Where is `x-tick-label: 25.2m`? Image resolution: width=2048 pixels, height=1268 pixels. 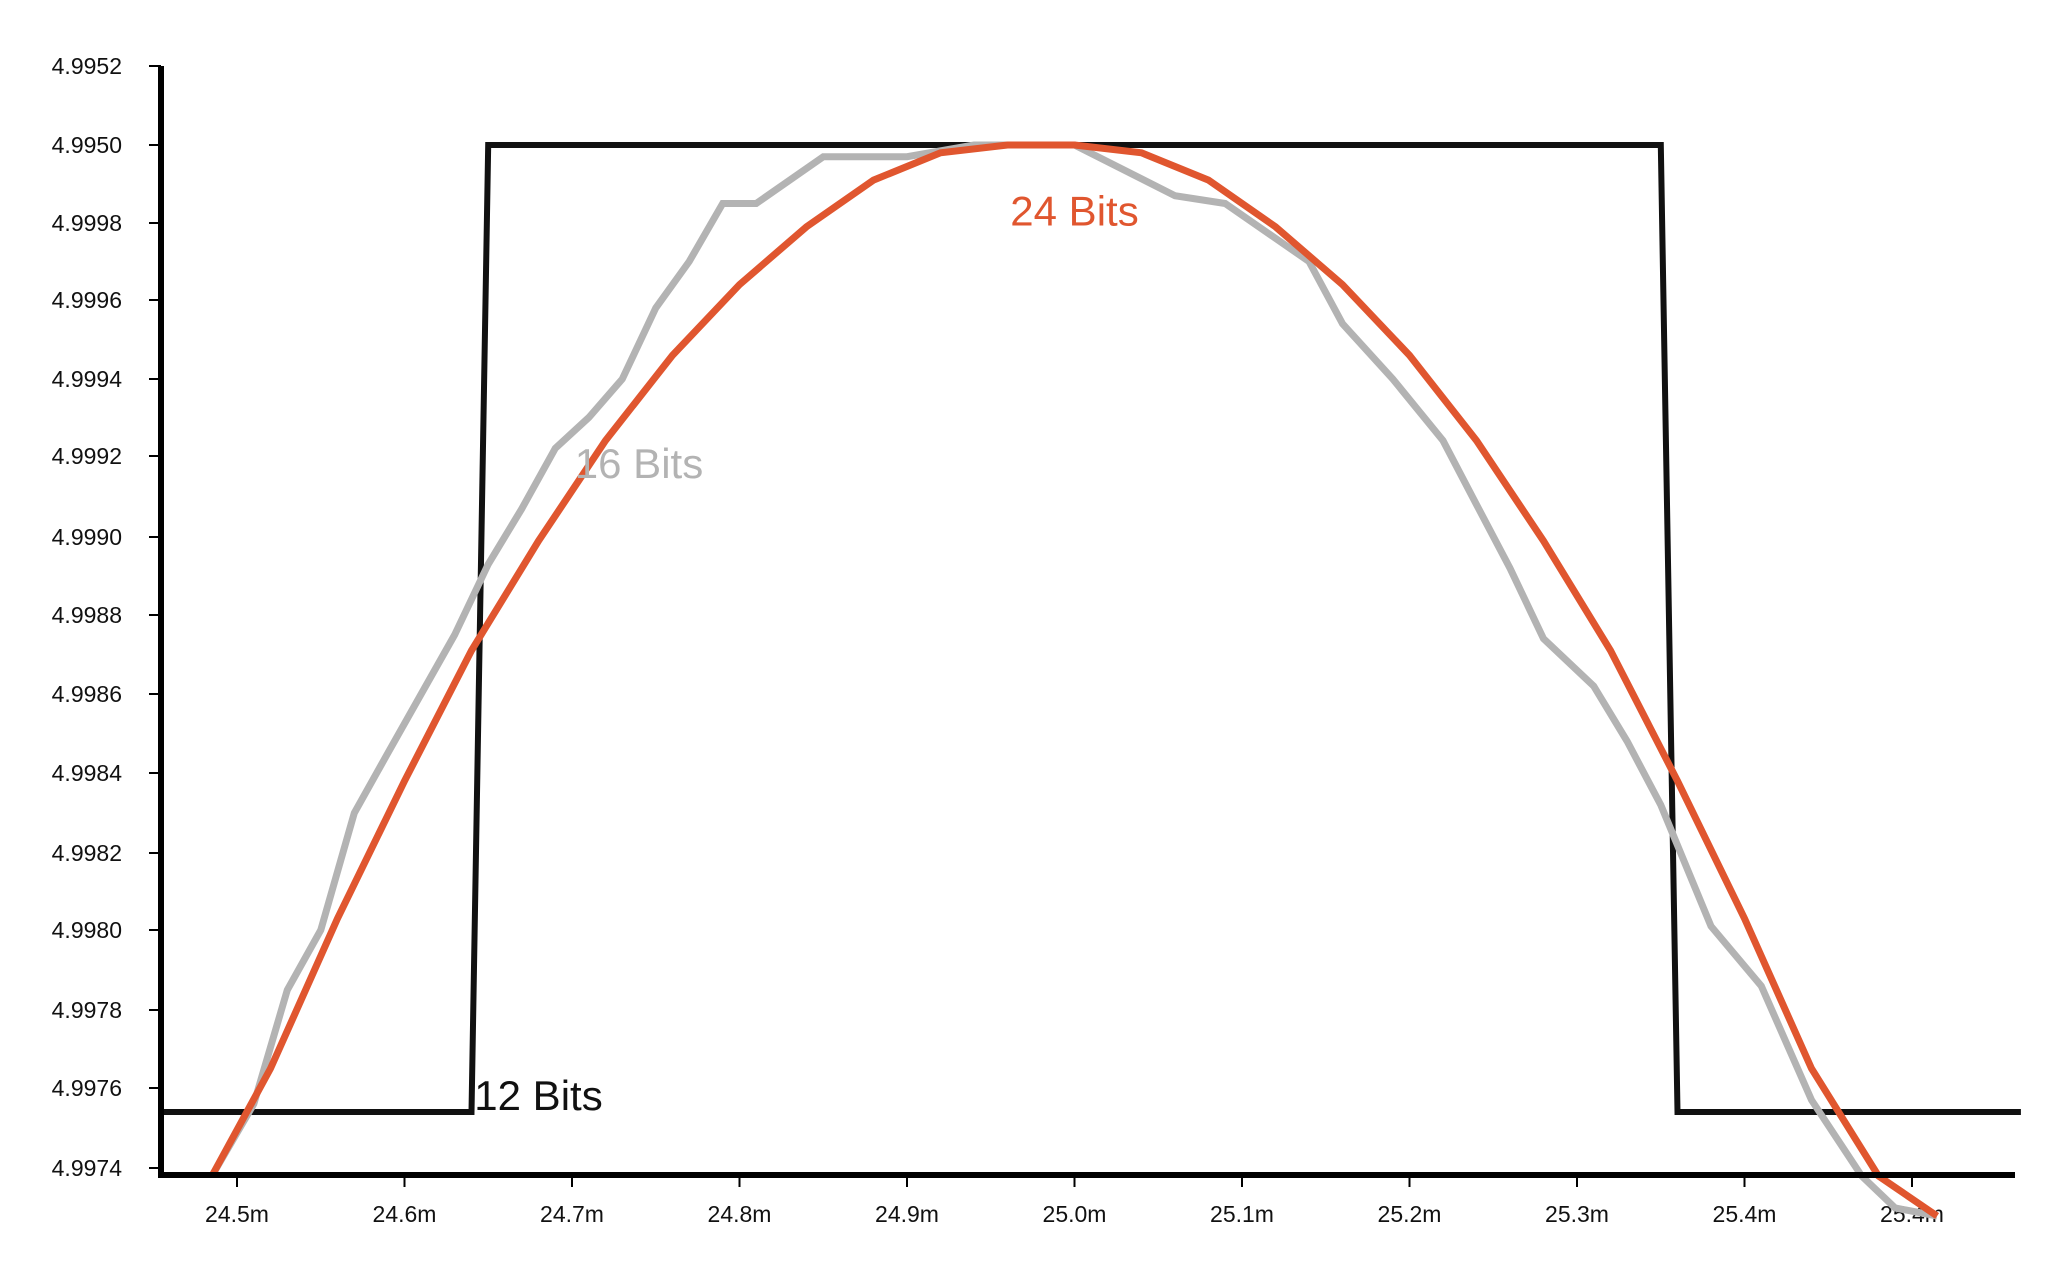 x-tick-label: 25.2m is located at coordinates (1410, 1214).